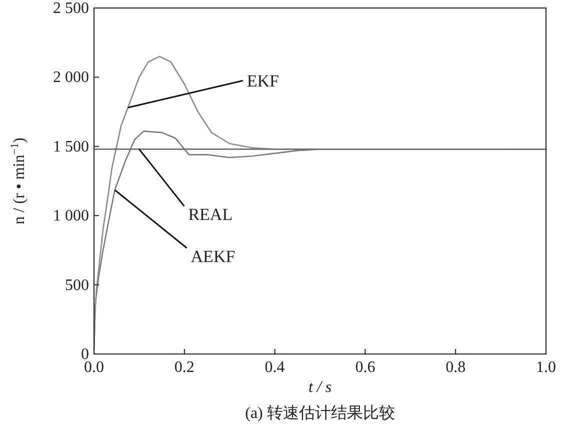  Describe the element at coordinates (77, 285) in the screenshot. I see `y-tick-label: 500` at that location.